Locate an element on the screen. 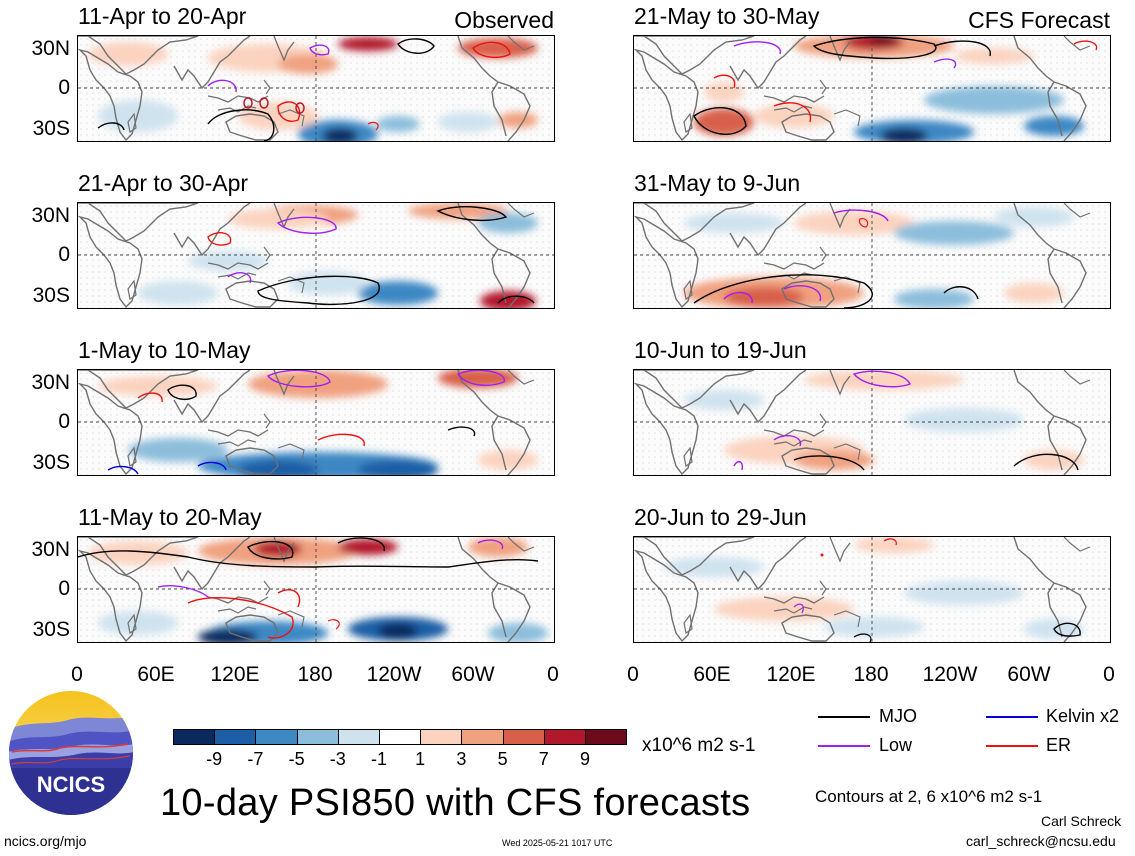 This screenshot has width=1135, height=856. panel-title: 10-Jun to 19-Jun is located at coordinates (720, 350).